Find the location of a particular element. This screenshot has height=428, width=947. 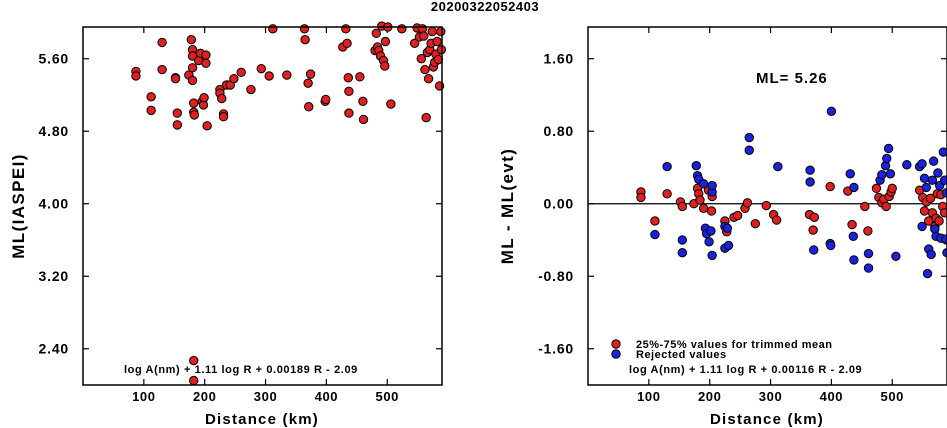

right-y-tick-label: 0.80 is located at coordinates (559, 131).